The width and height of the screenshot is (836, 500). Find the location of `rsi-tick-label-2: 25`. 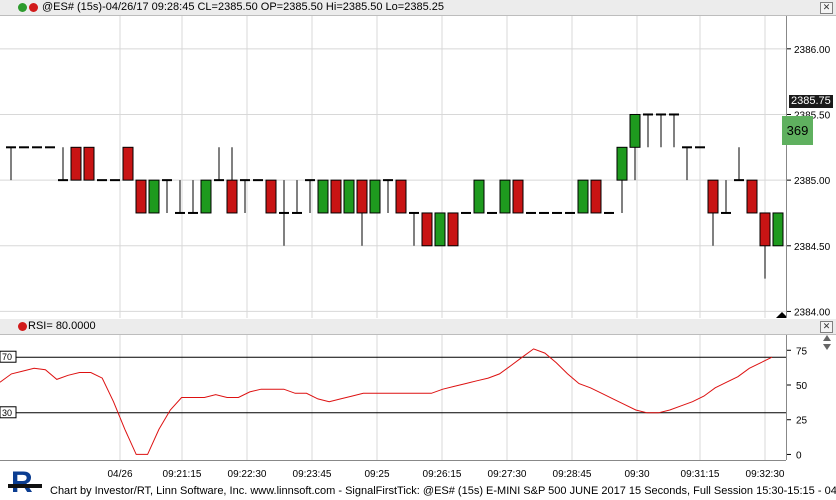

rsi-tick-label-2: 25 is located at coordinates (802, 421).